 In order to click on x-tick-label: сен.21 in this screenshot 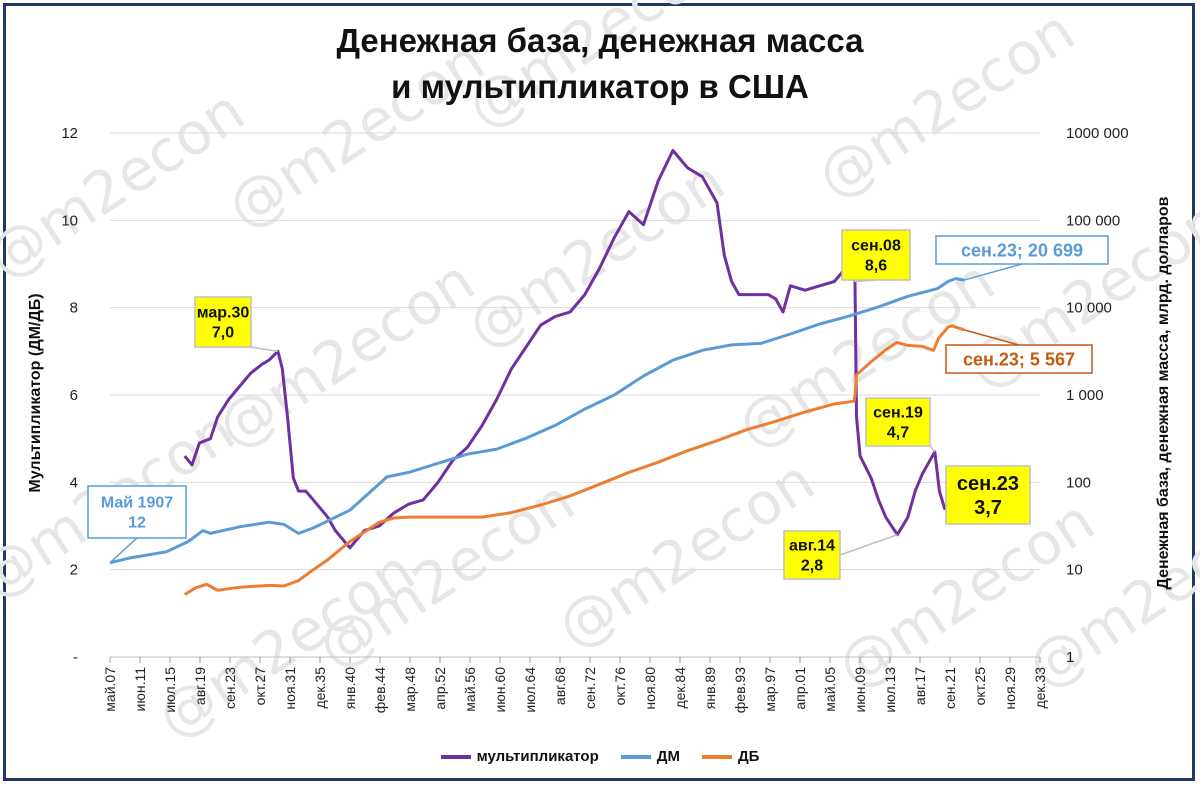, I will do `click(950, 688)`.